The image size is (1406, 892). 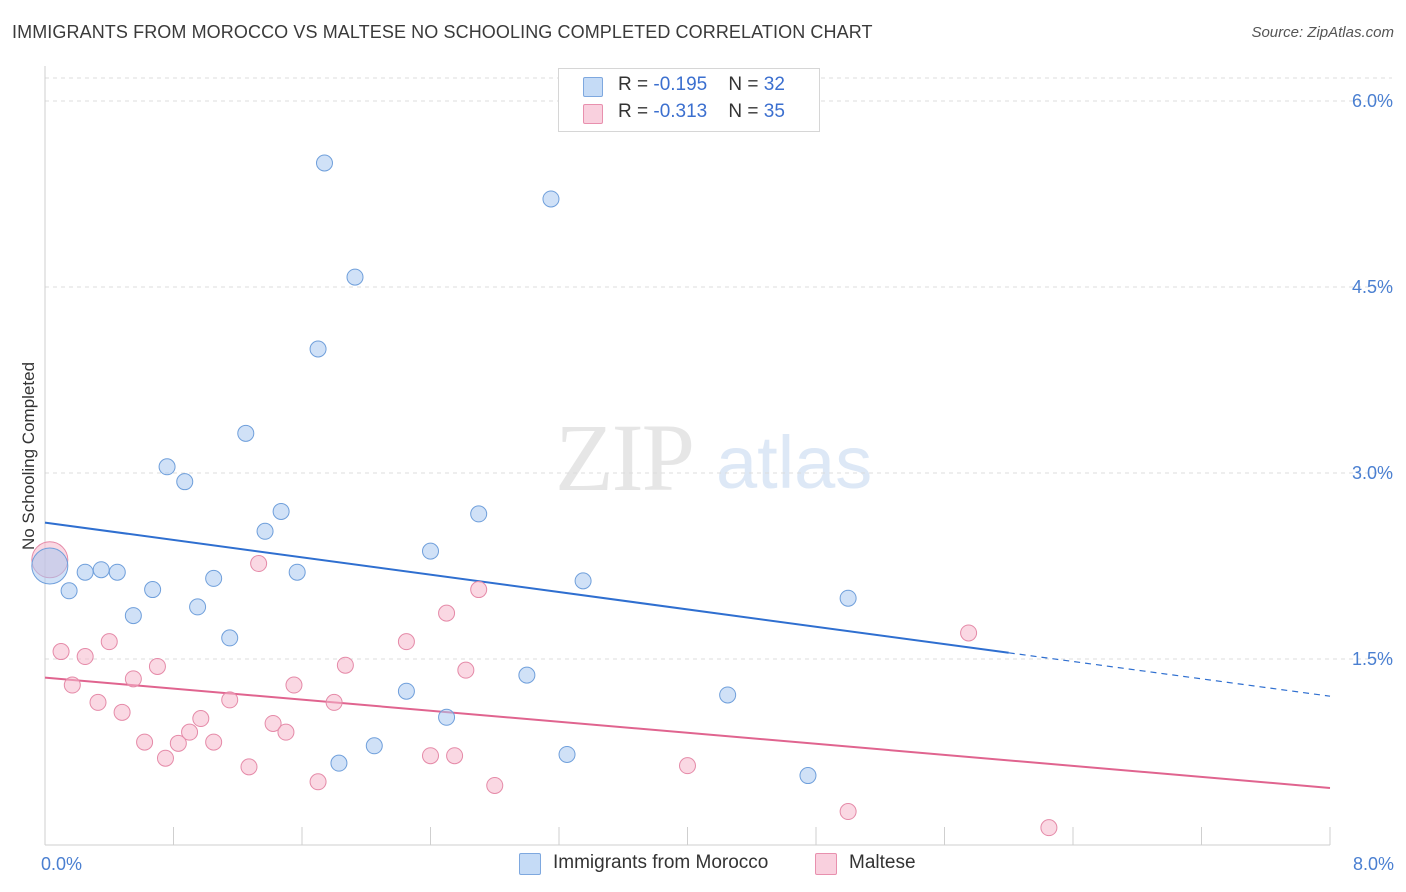 I want to click on legend-label-maltese: Maltese, so click(x=882, y=862).